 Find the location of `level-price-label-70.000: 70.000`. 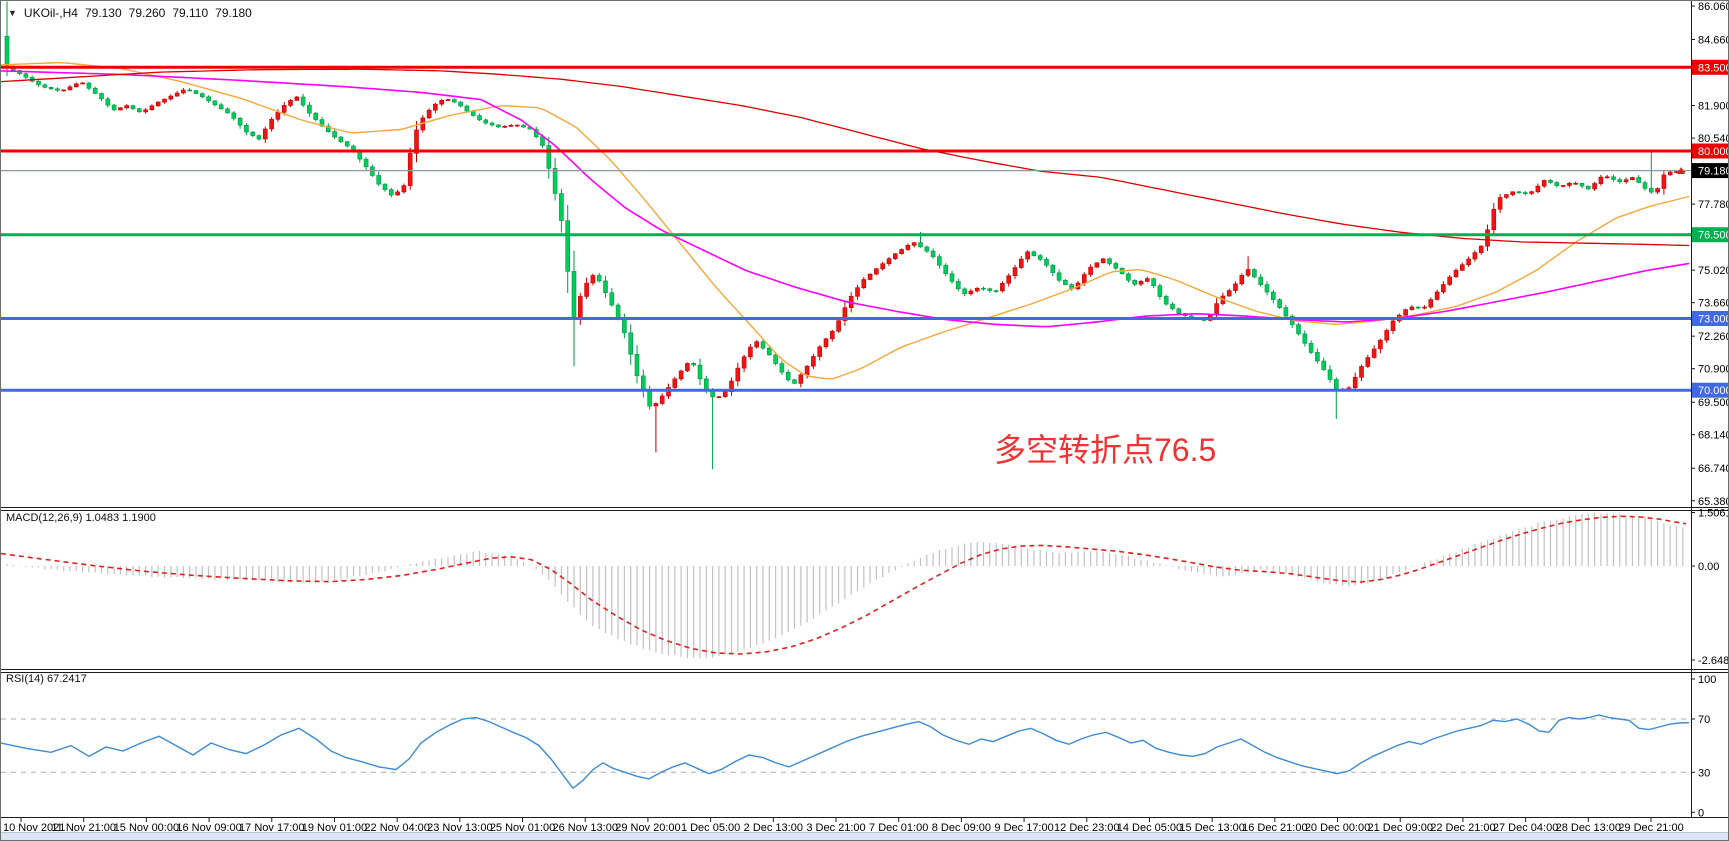

level-price-label-70.000: 70.000 is located at coordinates (1713, 391).